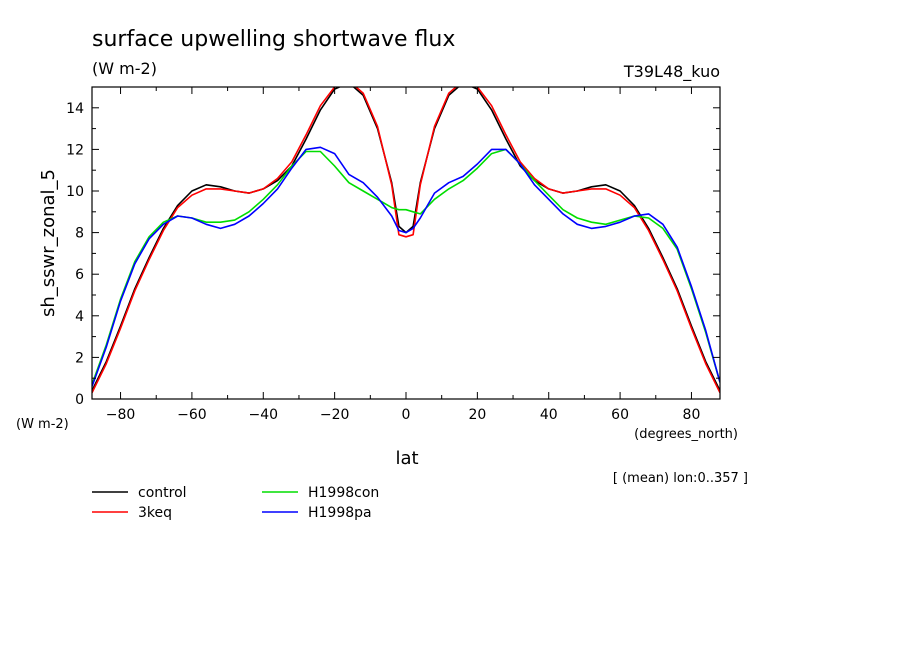  I want to click on legend-label: H1998pa, so click(340, 513).